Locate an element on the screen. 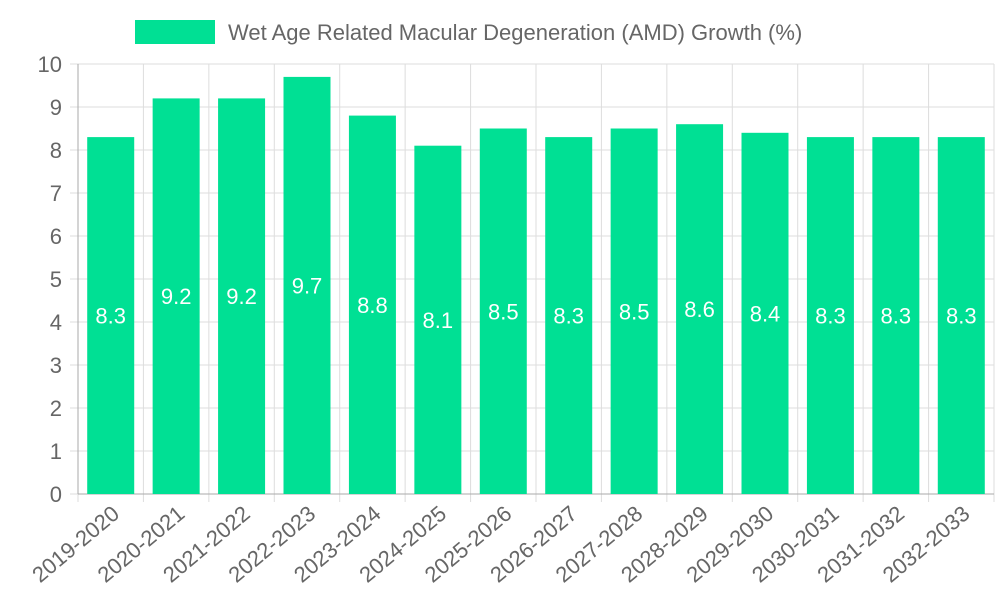 This screenshot has height=600, width=1000. bar-2030-2031 is located at coordinates (830, 315).